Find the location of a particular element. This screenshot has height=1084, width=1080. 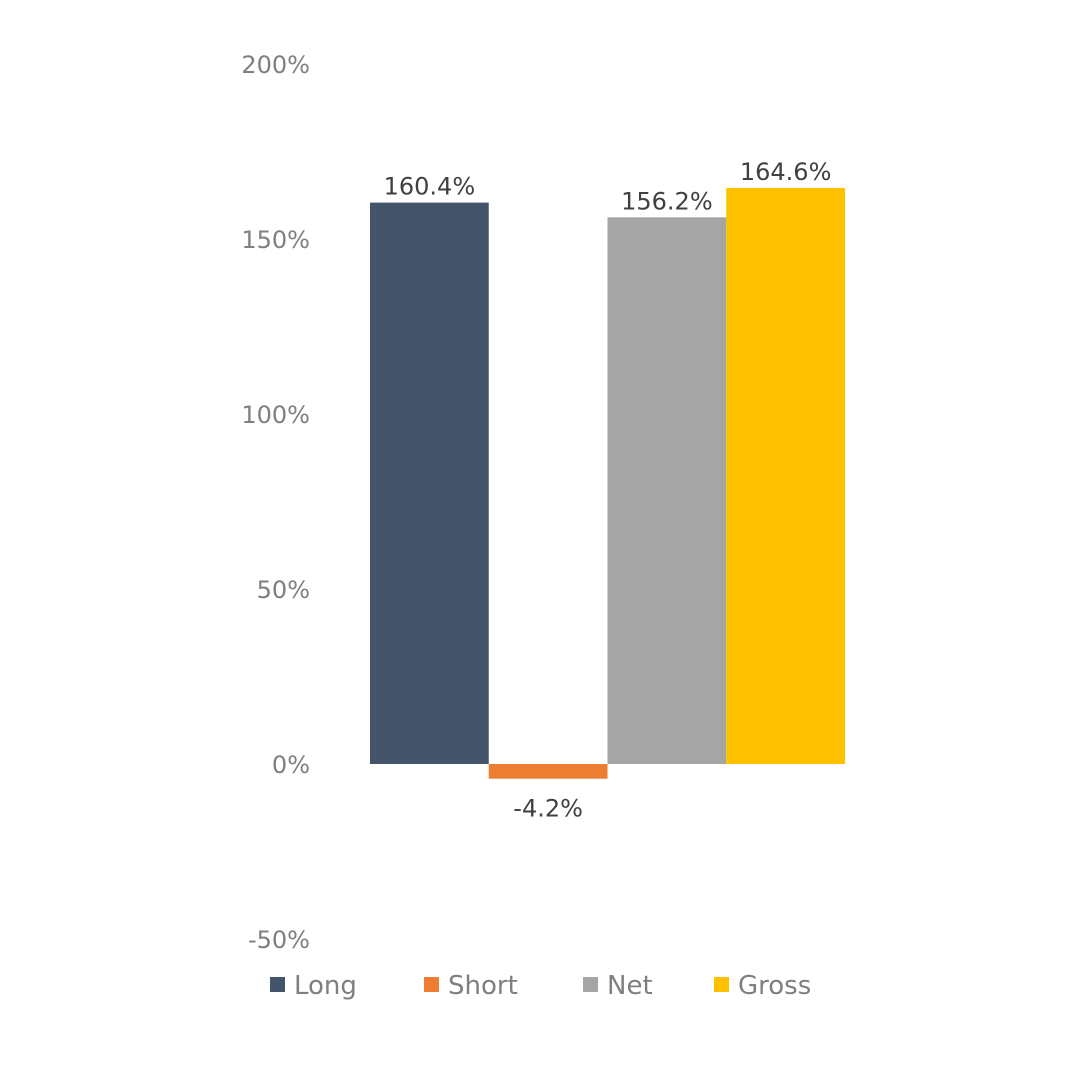

y-tick-label: 100% is located at coordinates (275, 415).